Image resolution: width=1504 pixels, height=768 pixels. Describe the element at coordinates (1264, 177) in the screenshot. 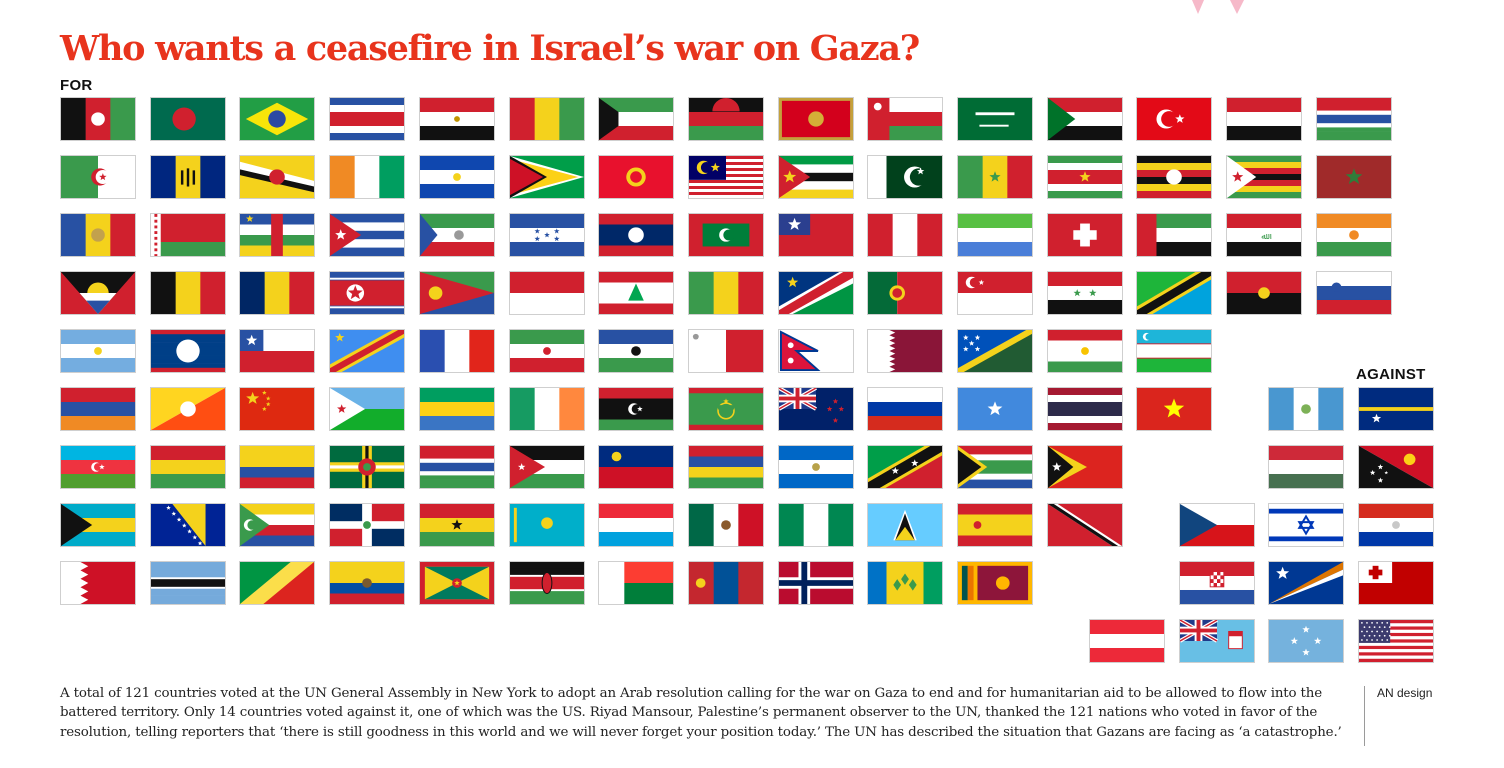

I see `flag-zimbabwe` at that location.